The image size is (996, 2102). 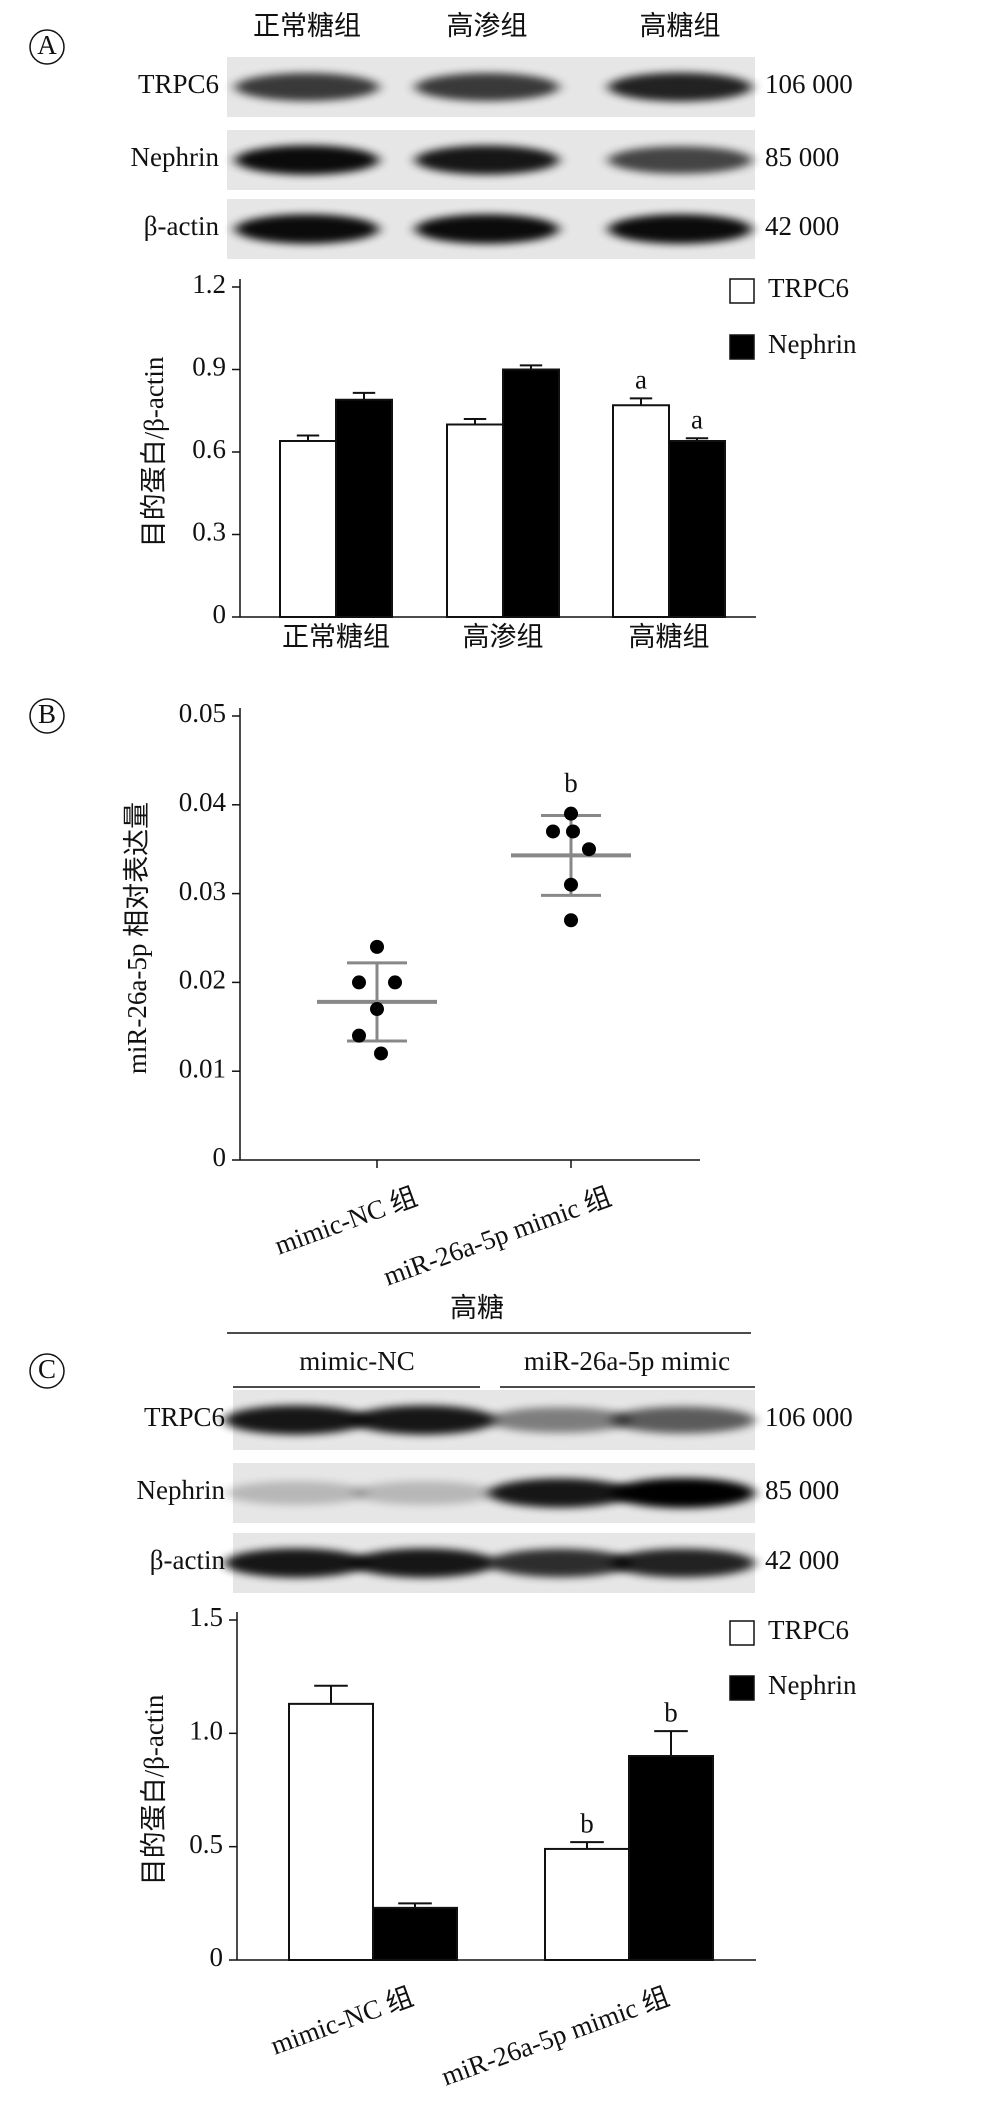 What do you see at coordinates (209, 449) in the screenshot?
I see `y-tick-label: 0.6` at bounding box center [209, 449].